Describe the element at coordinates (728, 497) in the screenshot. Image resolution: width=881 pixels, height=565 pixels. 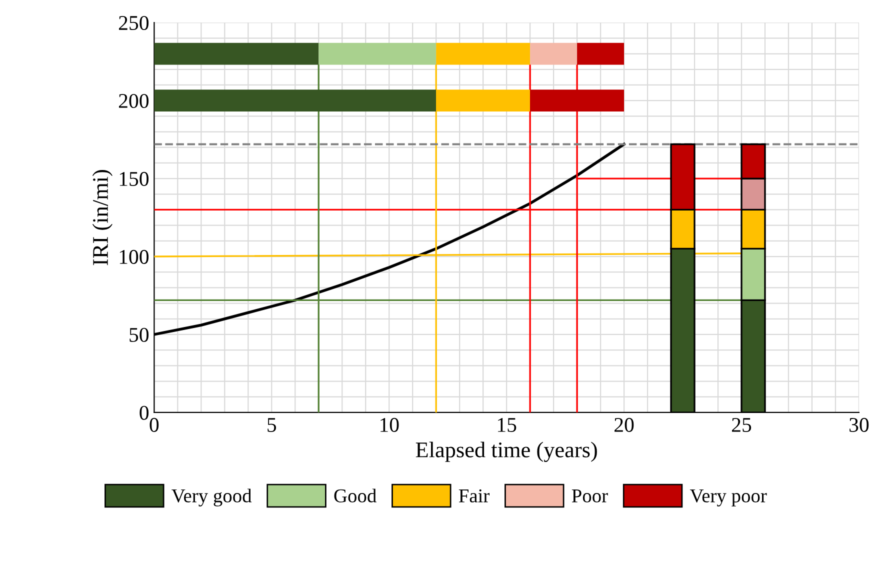
I see `legend-label: Very poor` at that location.